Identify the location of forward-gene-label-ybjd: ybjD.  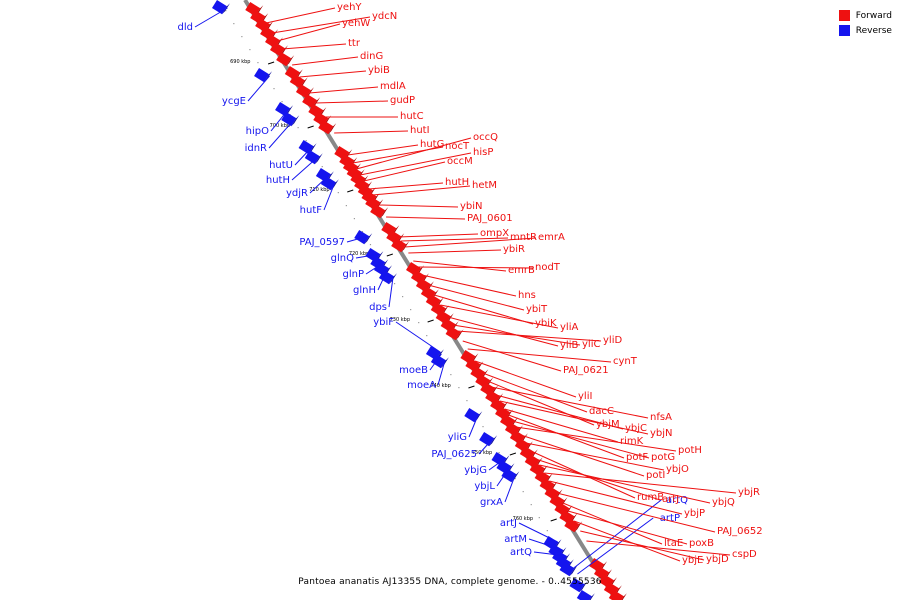
(717, 559).